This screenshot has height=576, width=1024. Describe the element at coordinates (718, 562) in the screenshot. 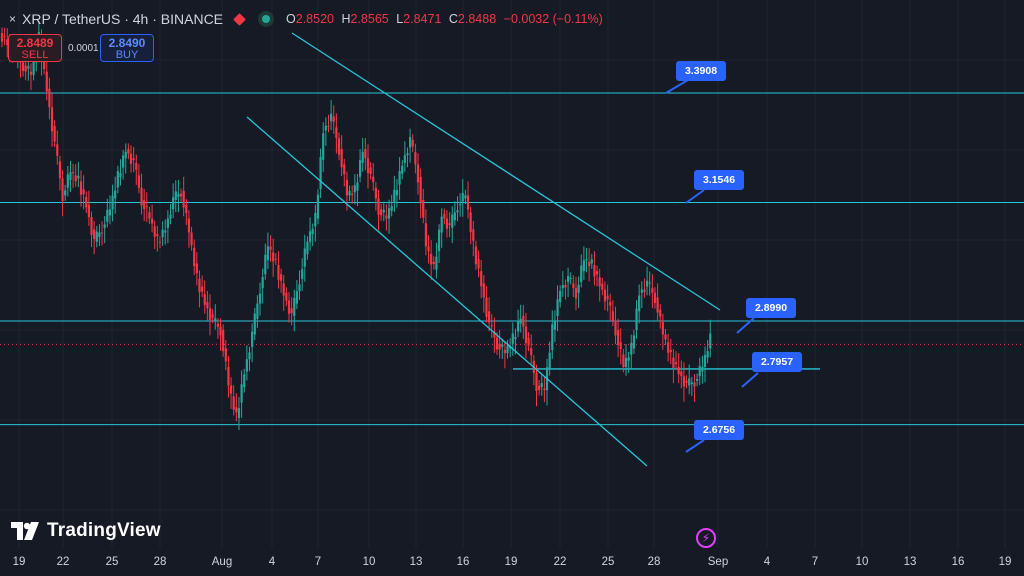

I see `time-tick: Sep` at that location.